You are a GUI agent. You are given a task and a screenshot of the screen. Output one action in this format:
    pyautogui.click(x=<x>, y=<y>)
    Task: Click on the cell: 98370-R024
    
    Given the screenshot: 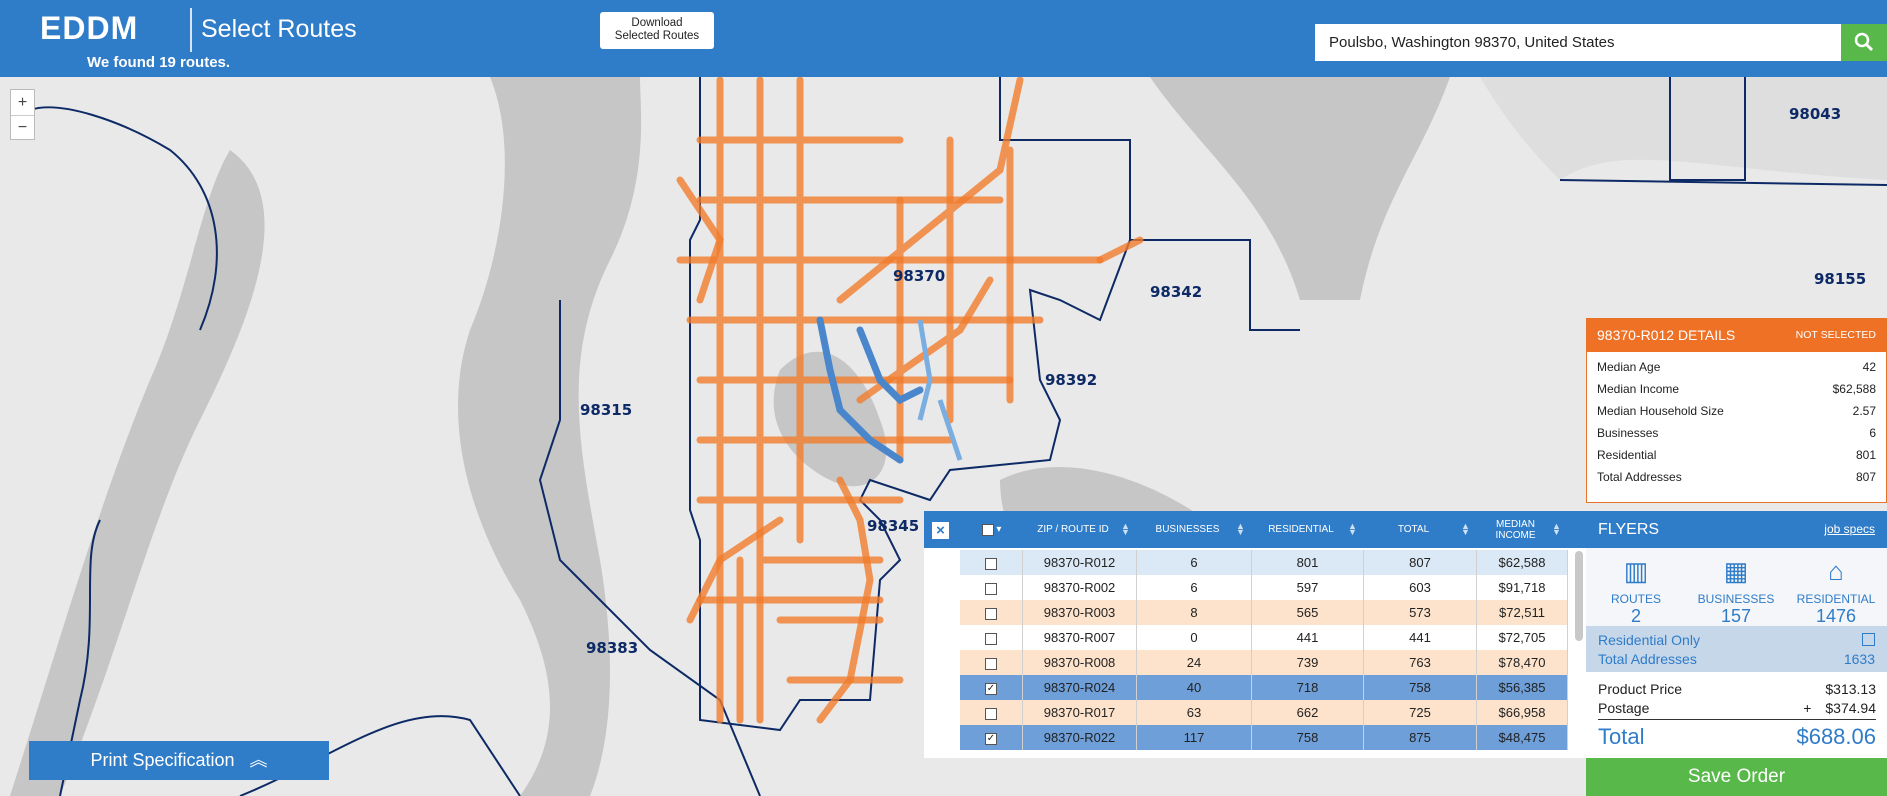 What is the action you would take?
    pyautogui.click(x=1080, y=687)
    